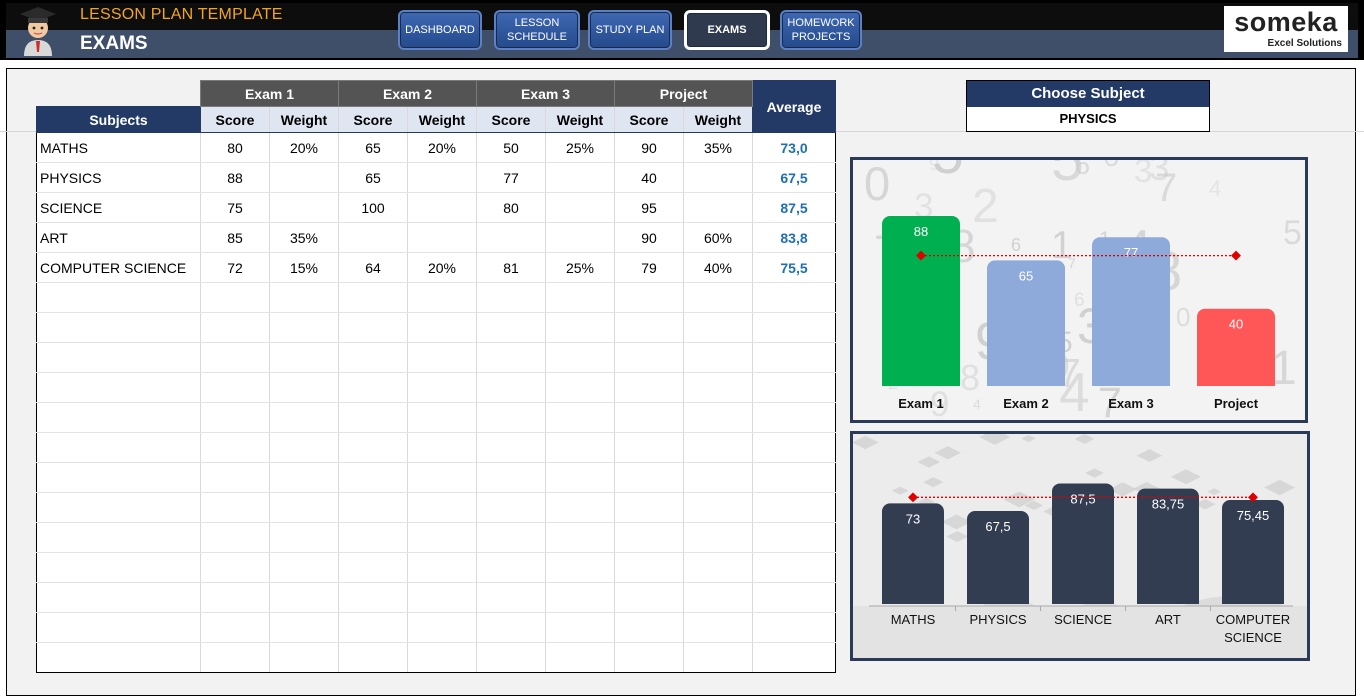  What do you see at coordinates (118, 177) in the screenshot?
I see `subject-cell: PHYSICS` at bounding box center [118, 177].